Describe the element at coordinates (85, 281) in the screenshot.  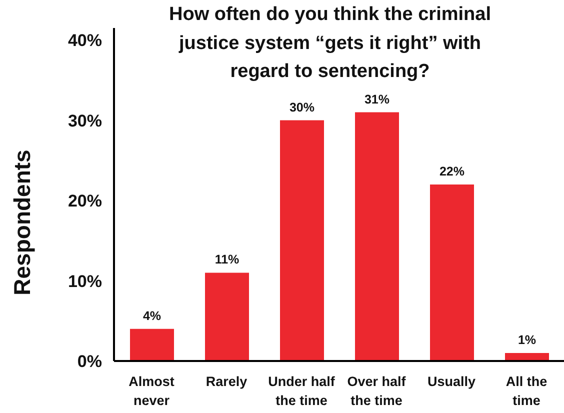
I see `y-tick-label: 10%` at that location.